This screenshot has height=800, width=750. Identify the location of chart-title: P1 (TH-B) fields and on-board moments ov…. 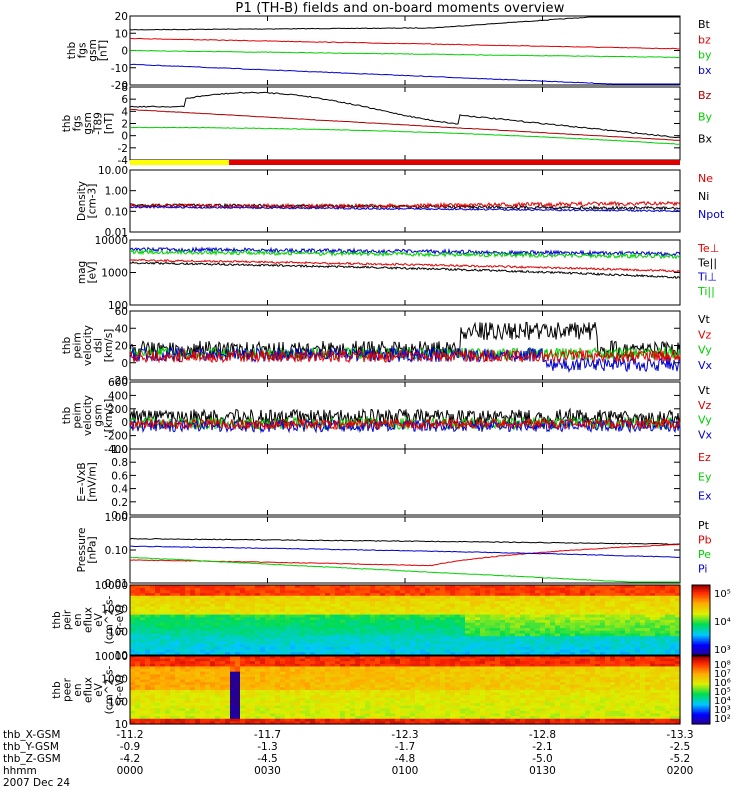
(400, 8).